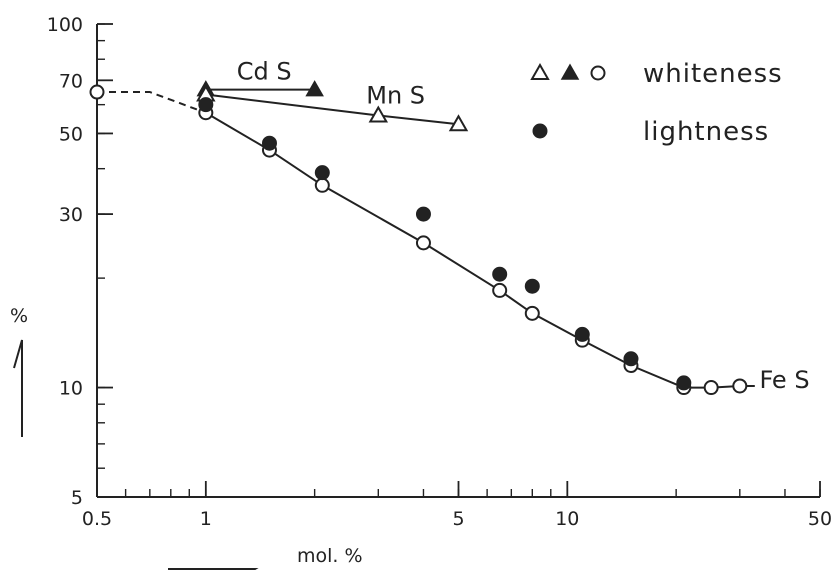 Image resolution: width=837 pixels, height=570 pixels. I want to click on legend: whiteness lightness, so click(656, 103).